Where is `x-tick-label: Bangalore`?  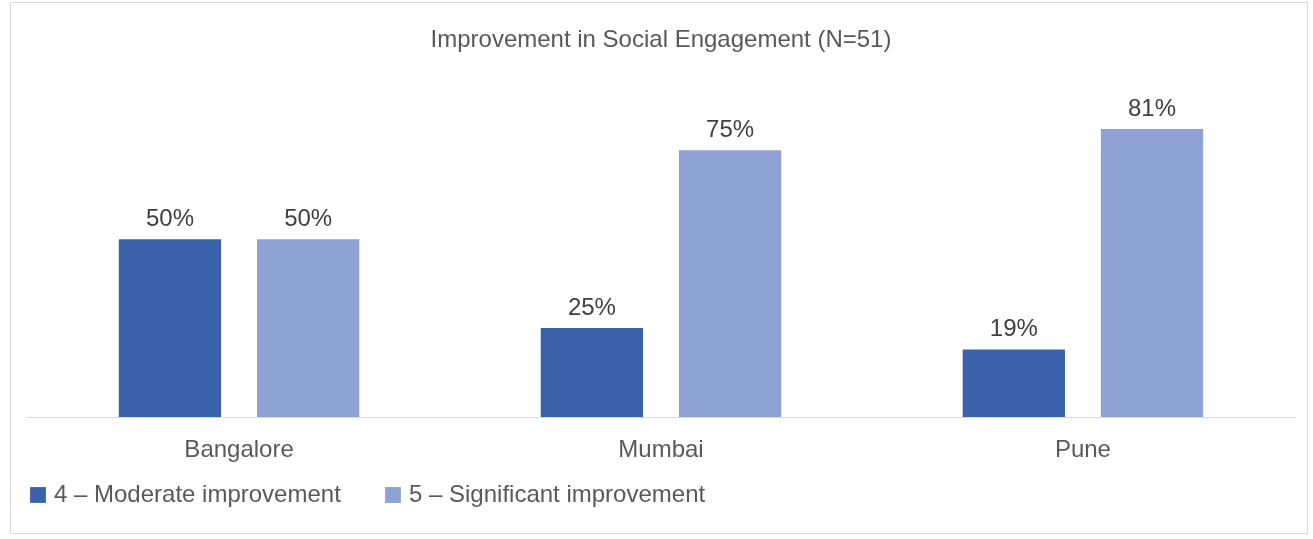 x-tick-label: Bangalore is located at coordinates (239, 448).